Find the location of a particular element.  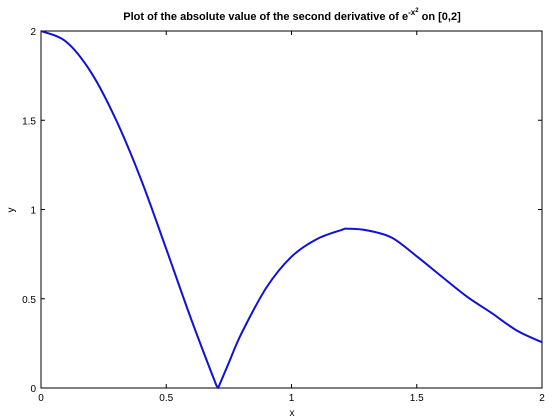

y-tick-label: 1 is located at coordinates (33, 211).